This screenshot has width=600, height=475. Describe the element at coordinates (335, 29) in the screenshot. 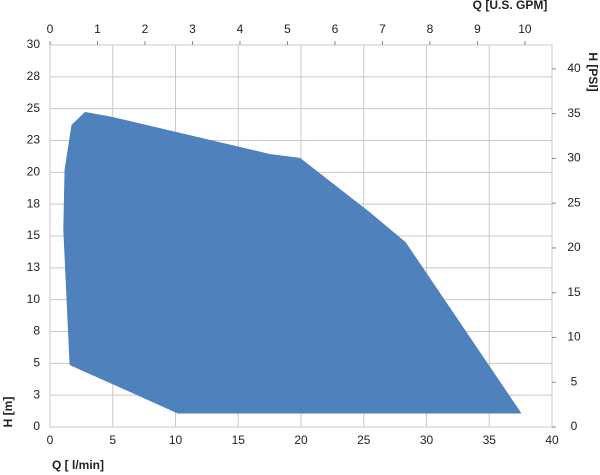

I see `x2-tick-label: 6` at that location.